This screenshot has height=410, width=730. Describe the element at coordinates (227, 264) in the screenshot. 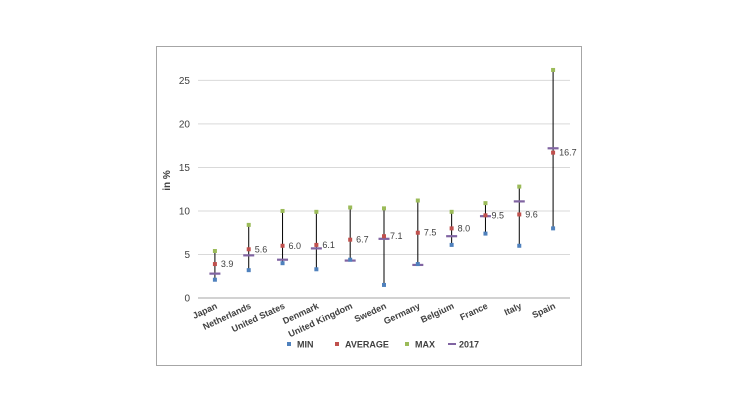

I see `data-label: 3.9` at that location.